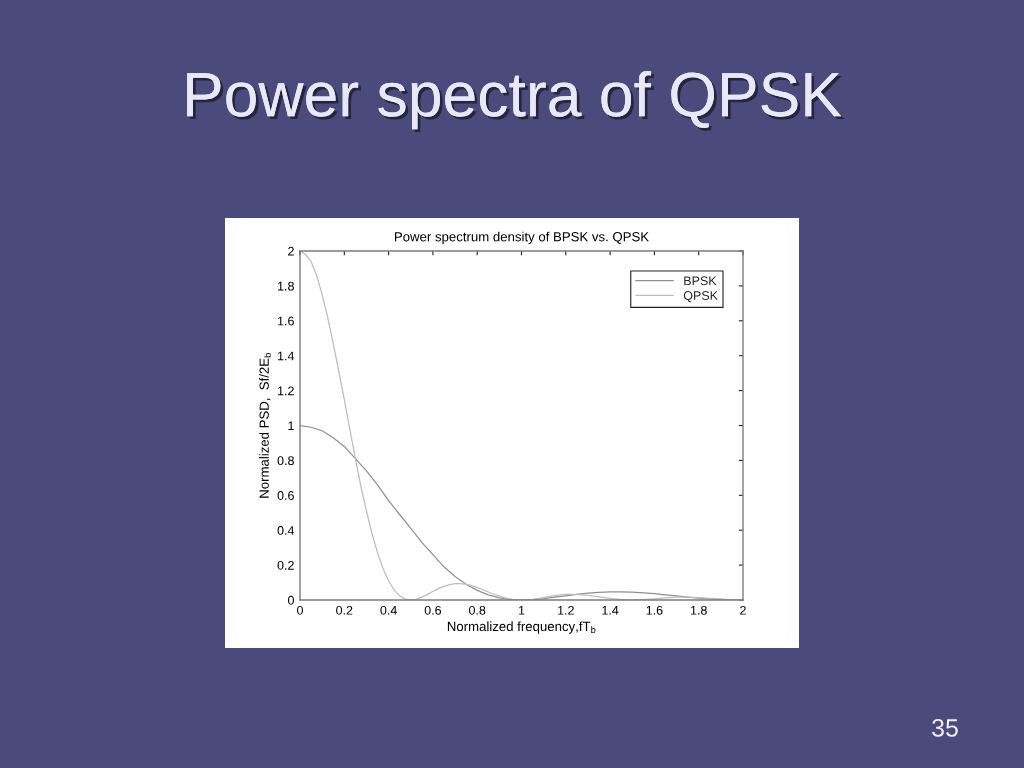 This screenshot has height=768, width=1024. Describe the element at coordinates (286, 391) in the screenshot. I see `y-tick-label: 1.2` at that location.